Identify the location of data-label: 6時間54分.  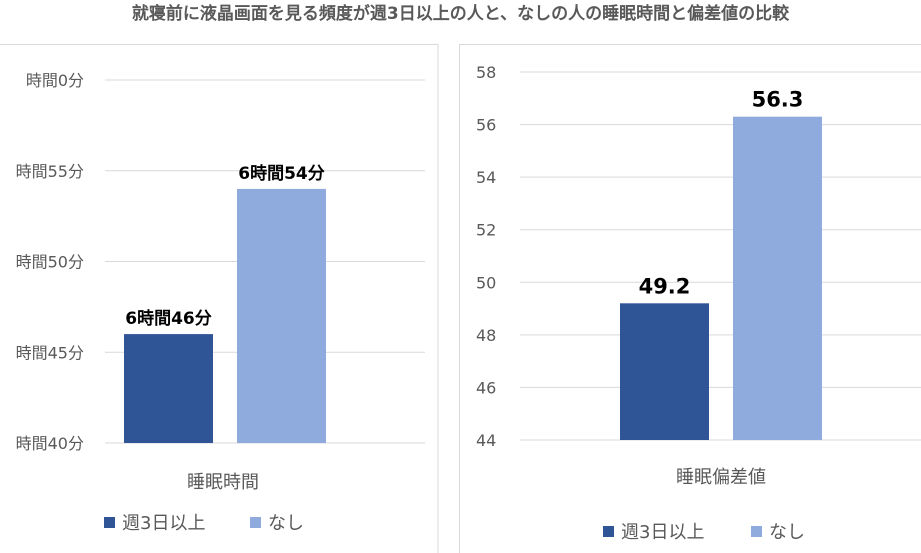
(281, 173).